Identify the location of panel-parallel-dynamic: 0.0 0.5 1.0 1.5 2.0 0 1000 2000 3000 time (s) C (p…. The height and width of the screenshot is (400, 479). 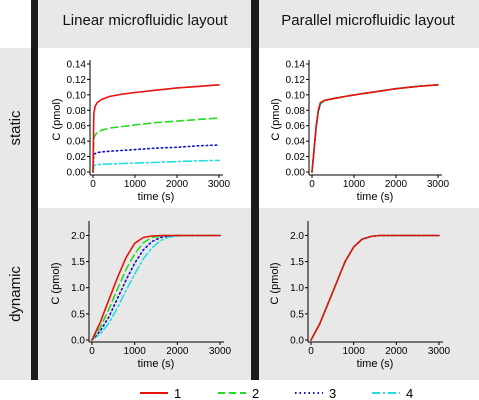
(360, 295).